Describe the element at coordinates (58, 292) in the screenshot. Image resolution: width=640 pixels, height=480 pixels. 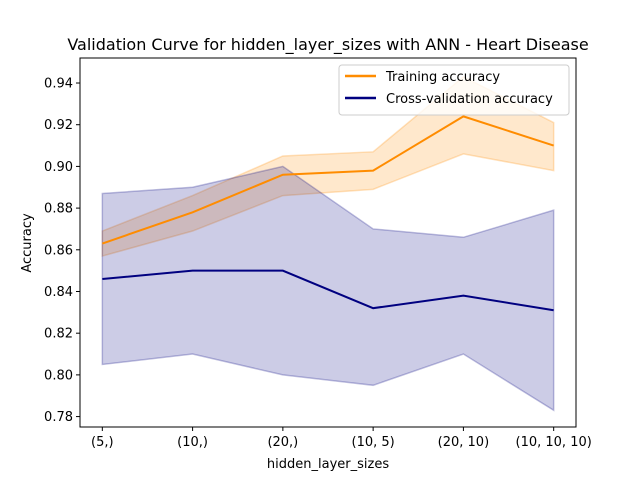
I see `y-tick-label: 0.84` at that location.